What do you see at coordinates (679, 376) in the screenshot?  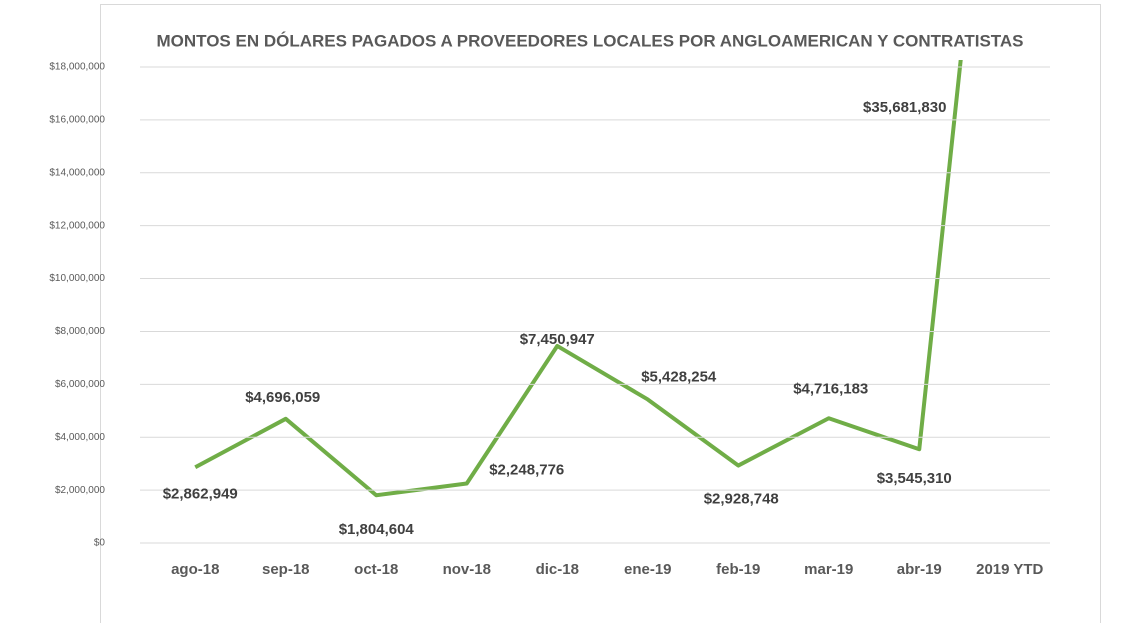 I see `data-label: $5,428,254` at bounding box center [679, 376].